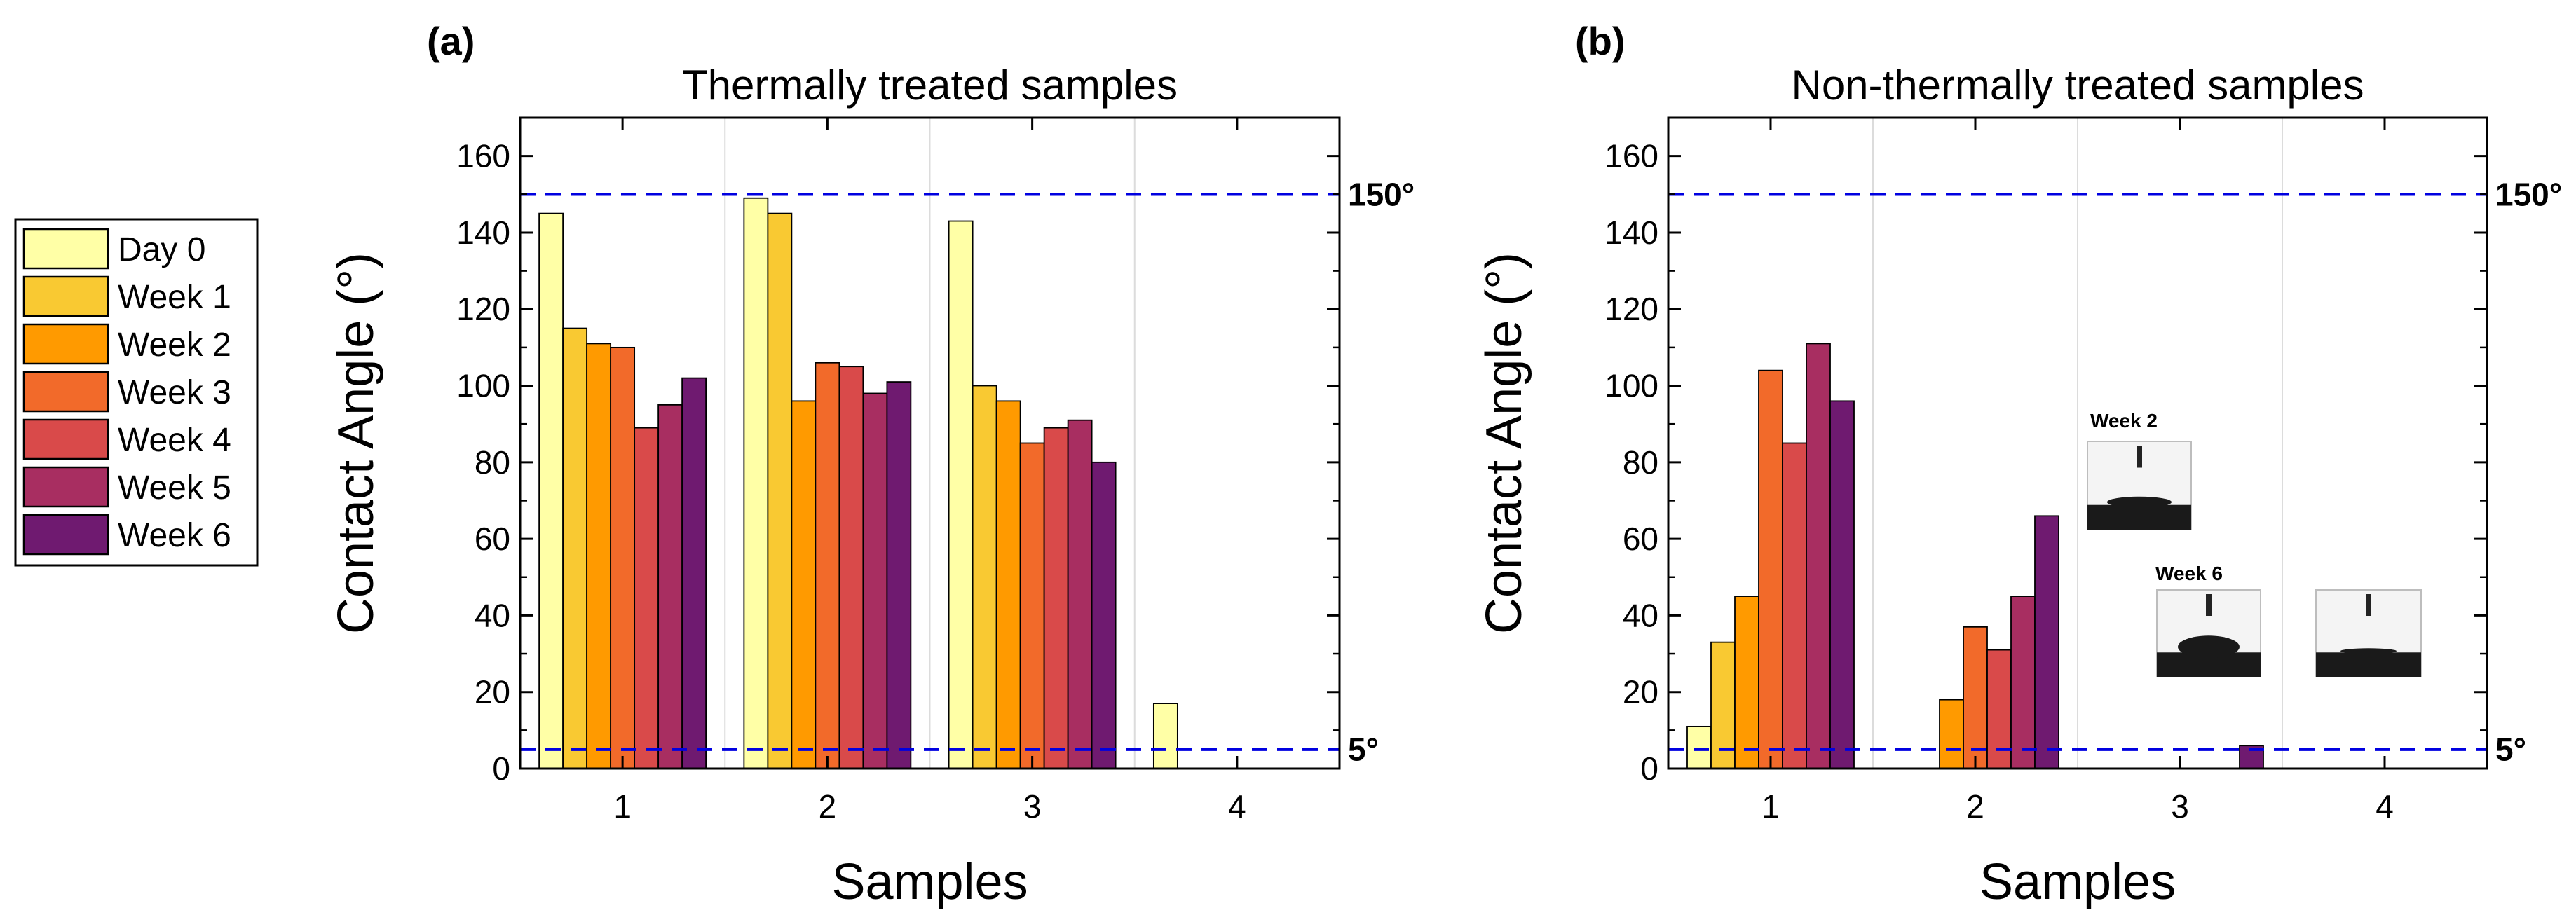  Describe the element at coordinates (1600, 41) in the screenshot. I see `panel-label: (b)` at that location.